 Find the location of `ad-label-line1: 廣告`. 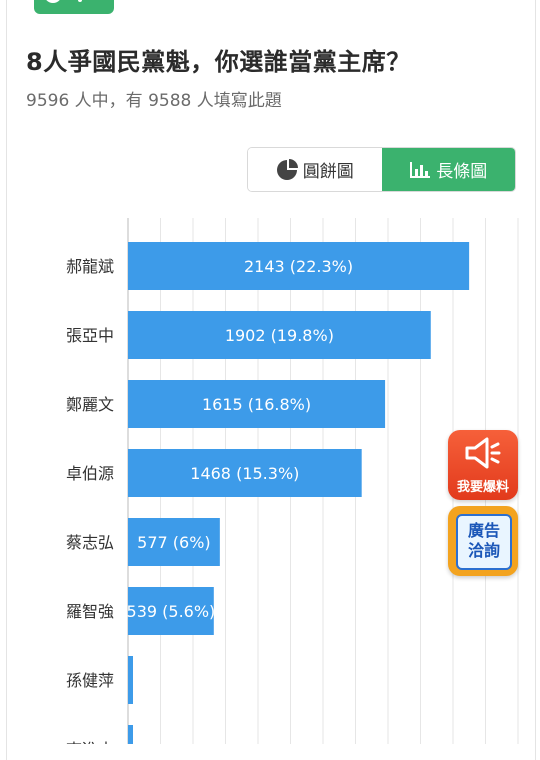

ad-label-line1: 廣告 is located at coordinates (483, 530).